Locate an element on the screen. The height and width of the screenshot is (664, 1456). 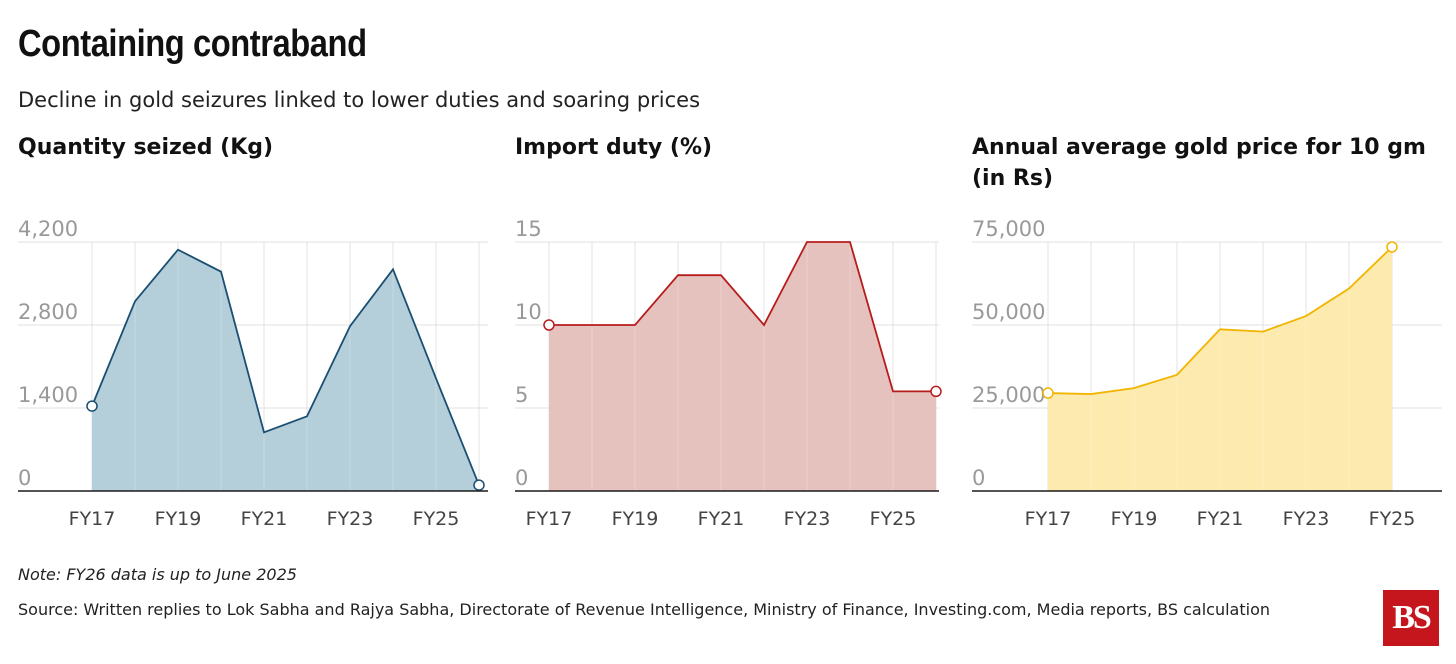
chart-import-duty: 0 5 10 15 FY17 FY19 FY21 FY23 FY25 is located at coordinates (728, 373).